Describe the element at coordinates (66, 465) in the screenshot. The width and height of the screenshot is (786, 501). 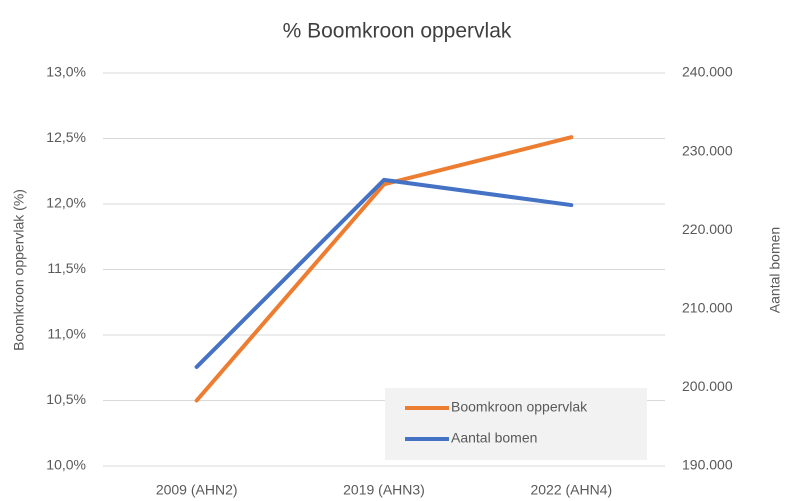
I see `y-tick-label: 10,0%` at that location.